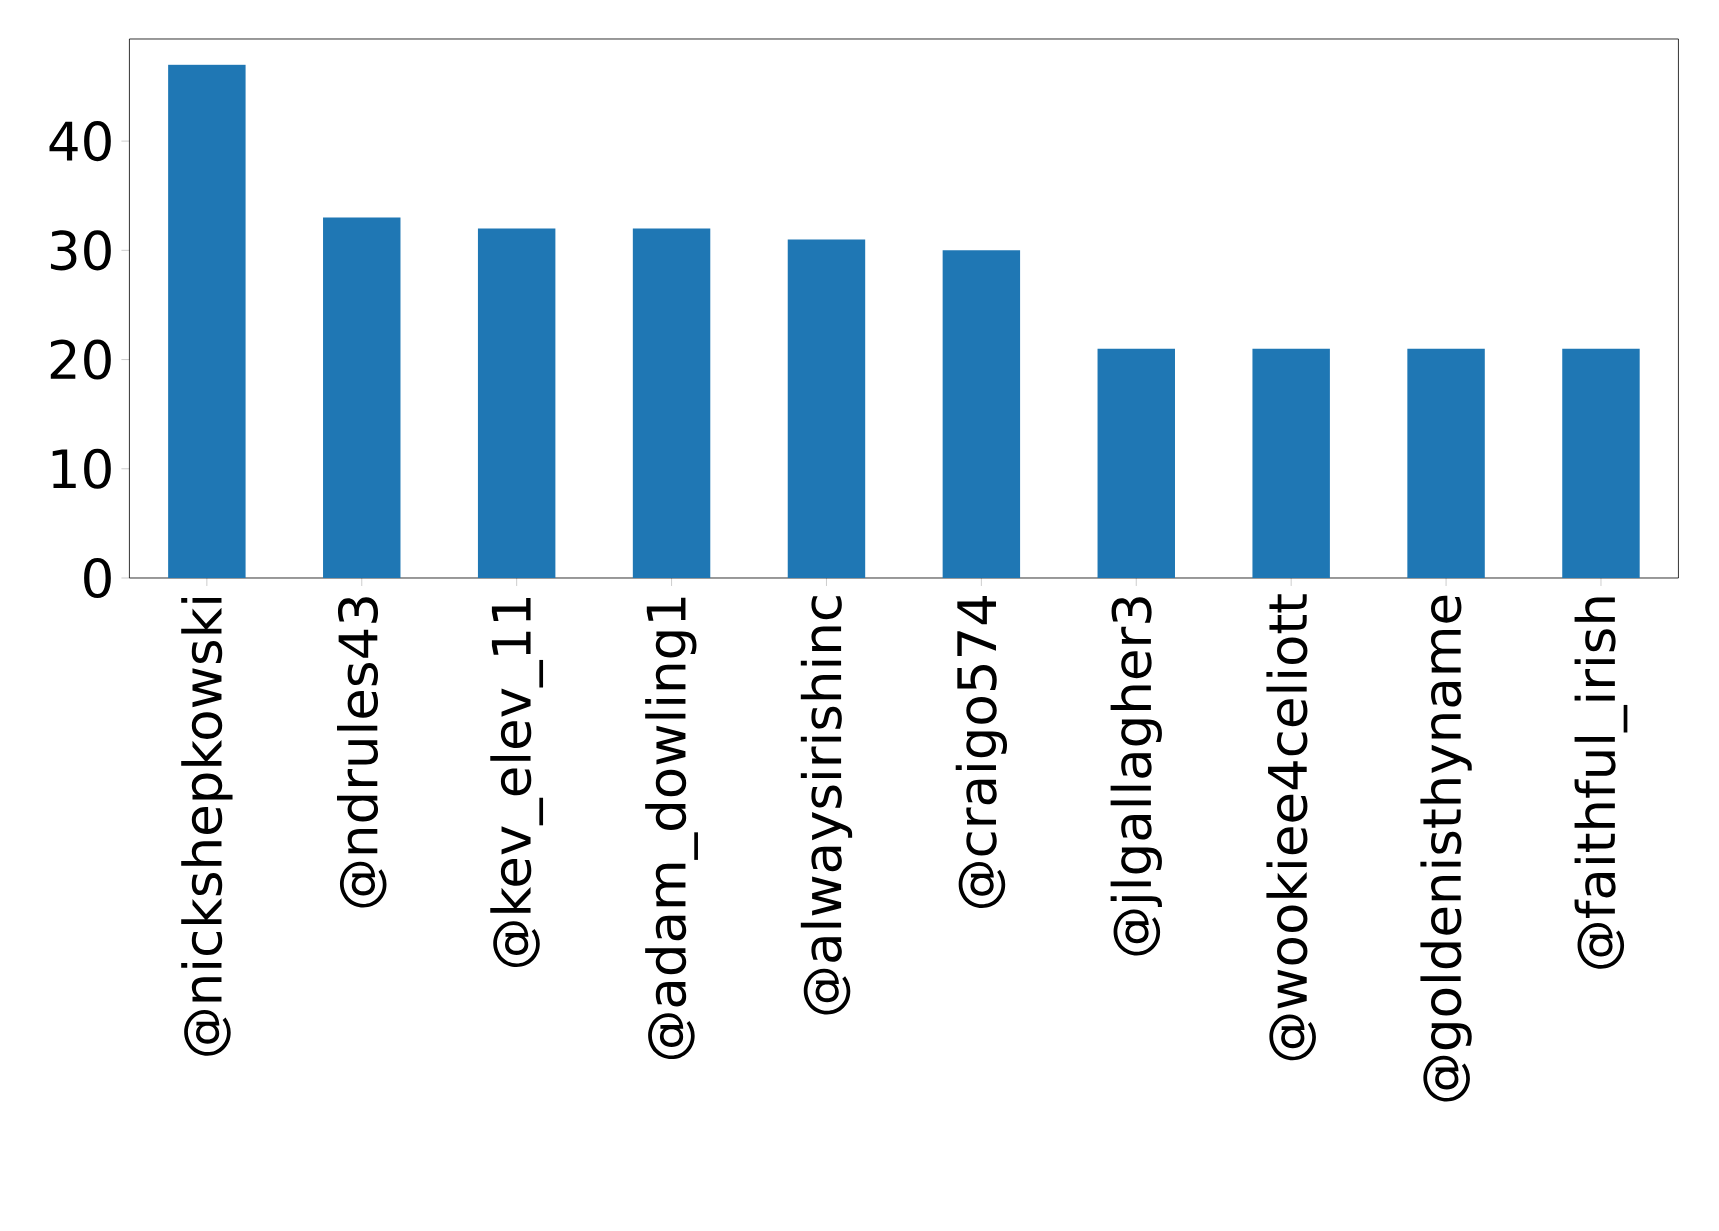 Image resolution: width=1719 pixels, height=1231 pixels. I want to click on x-tick-label: @nickshepkowski, so click(207, 826).